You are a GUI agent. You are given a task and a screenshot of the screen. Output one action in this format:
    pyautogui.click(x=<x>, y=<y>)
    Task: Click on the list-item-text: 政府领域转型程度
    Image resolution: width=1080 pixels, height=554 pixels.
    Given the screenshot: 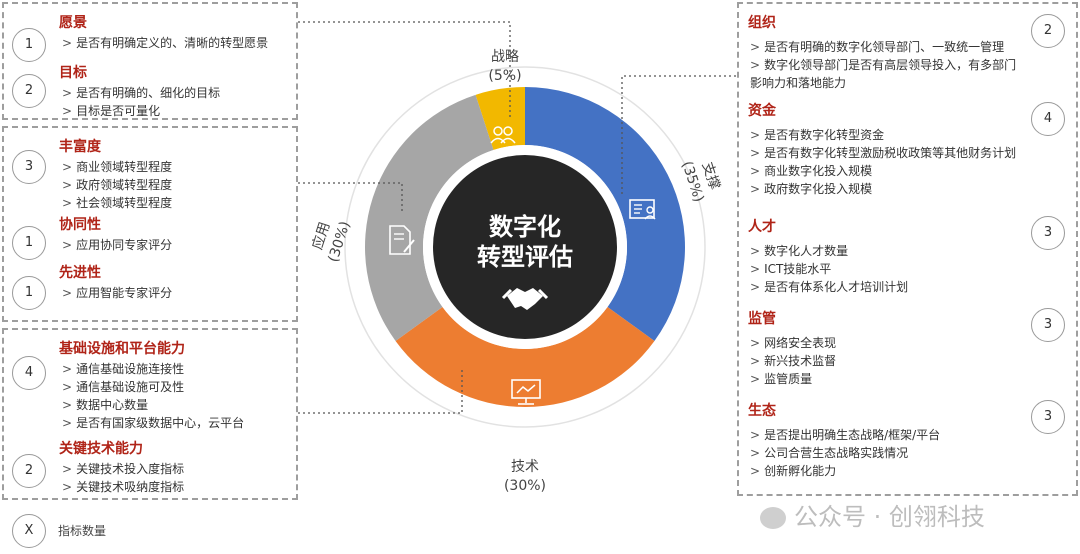 What is the action you would take?
    pyautogui.click(x=124, y=185)
    